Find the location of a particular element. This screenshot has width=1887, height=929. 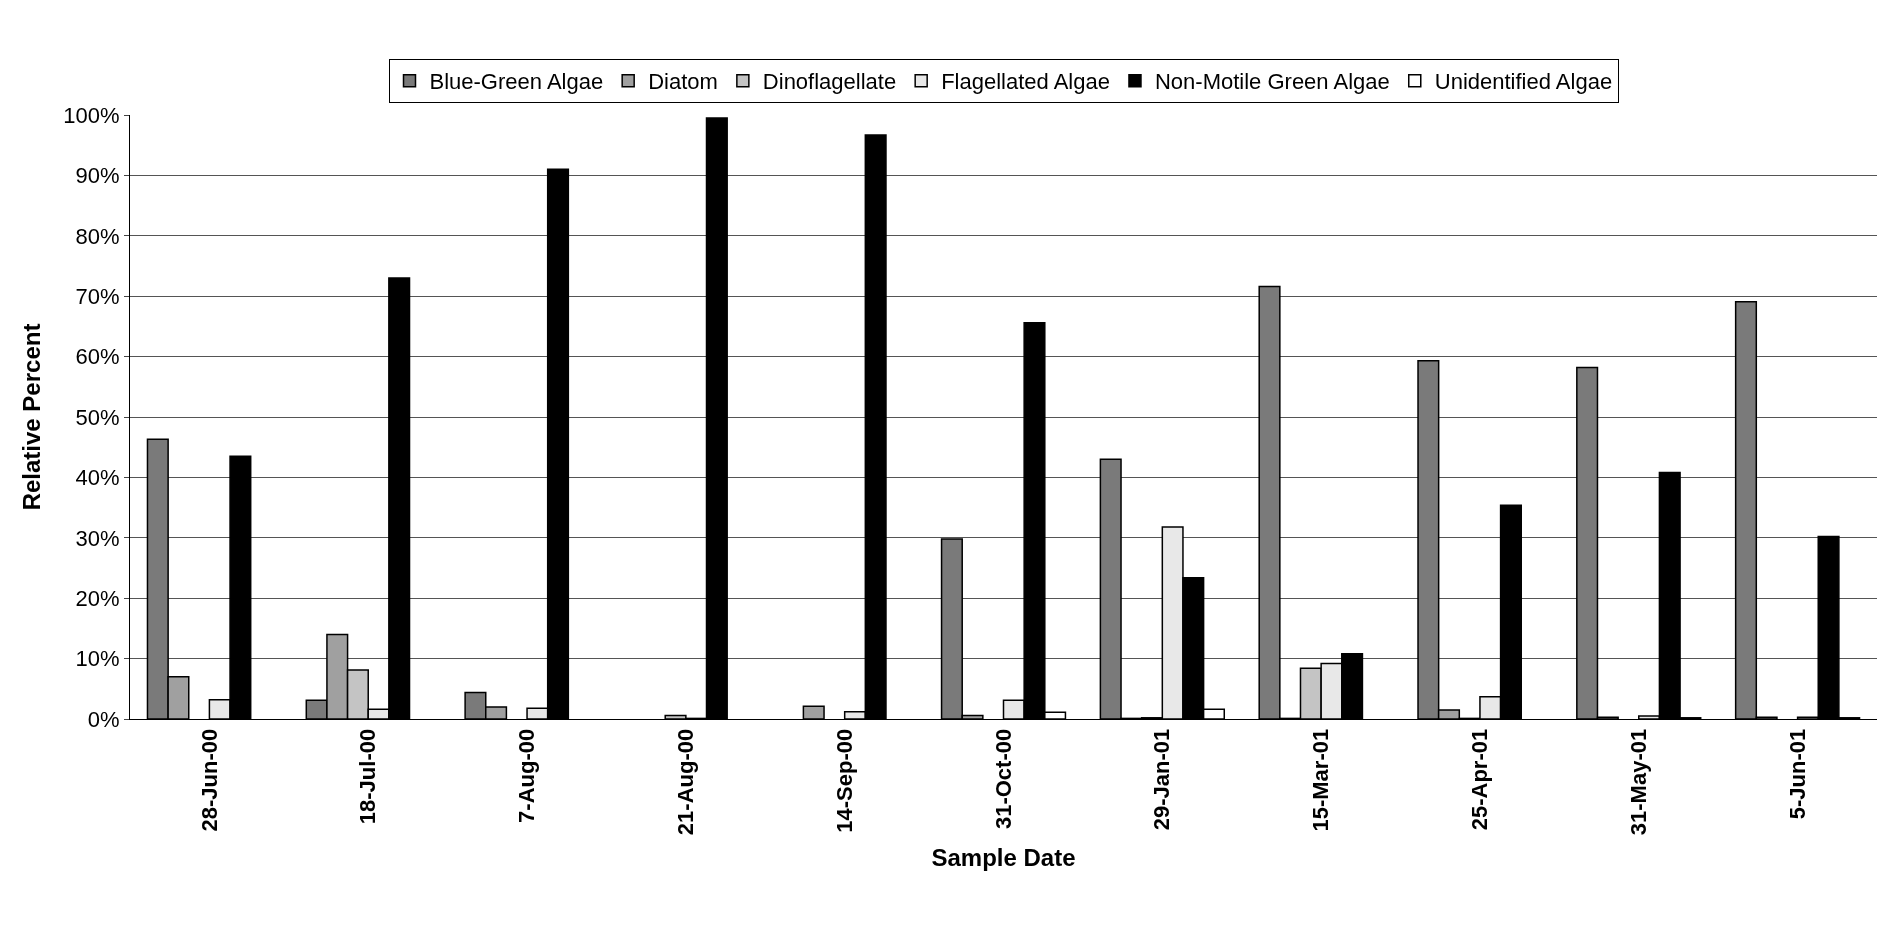

y-tick-label: 40% is located at coordinates (97, 478).